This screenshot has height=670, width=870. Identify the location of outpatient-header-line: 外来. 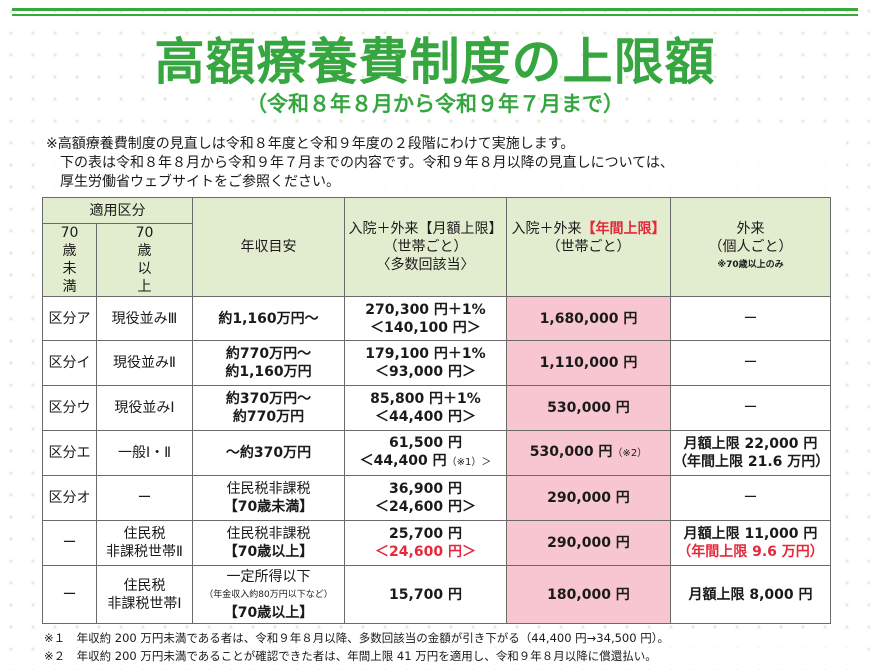
(750, 229).